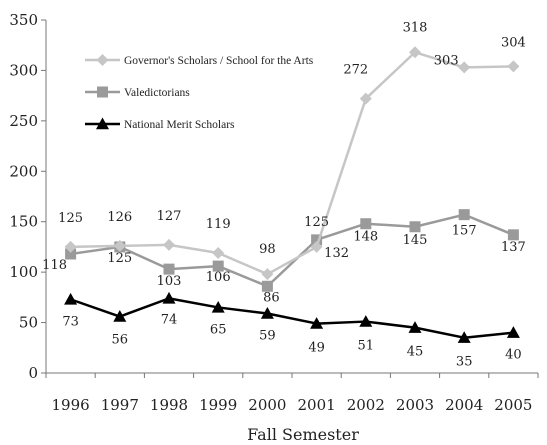 The height and width of the screenshot is (445, 547). I want to click on x-tick-label: 2000, so click(267, 405).